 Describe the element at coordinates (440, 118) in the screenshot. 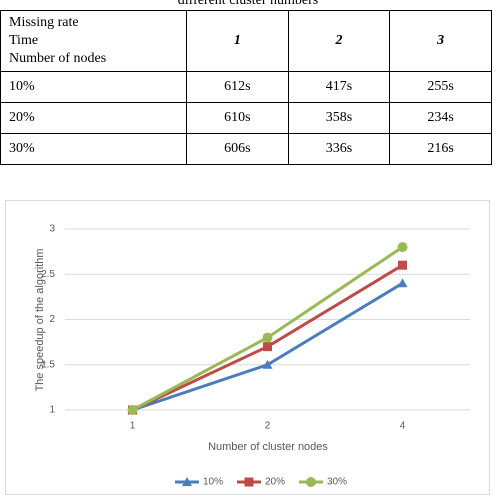

I see `table-cell: 234s` at that location.